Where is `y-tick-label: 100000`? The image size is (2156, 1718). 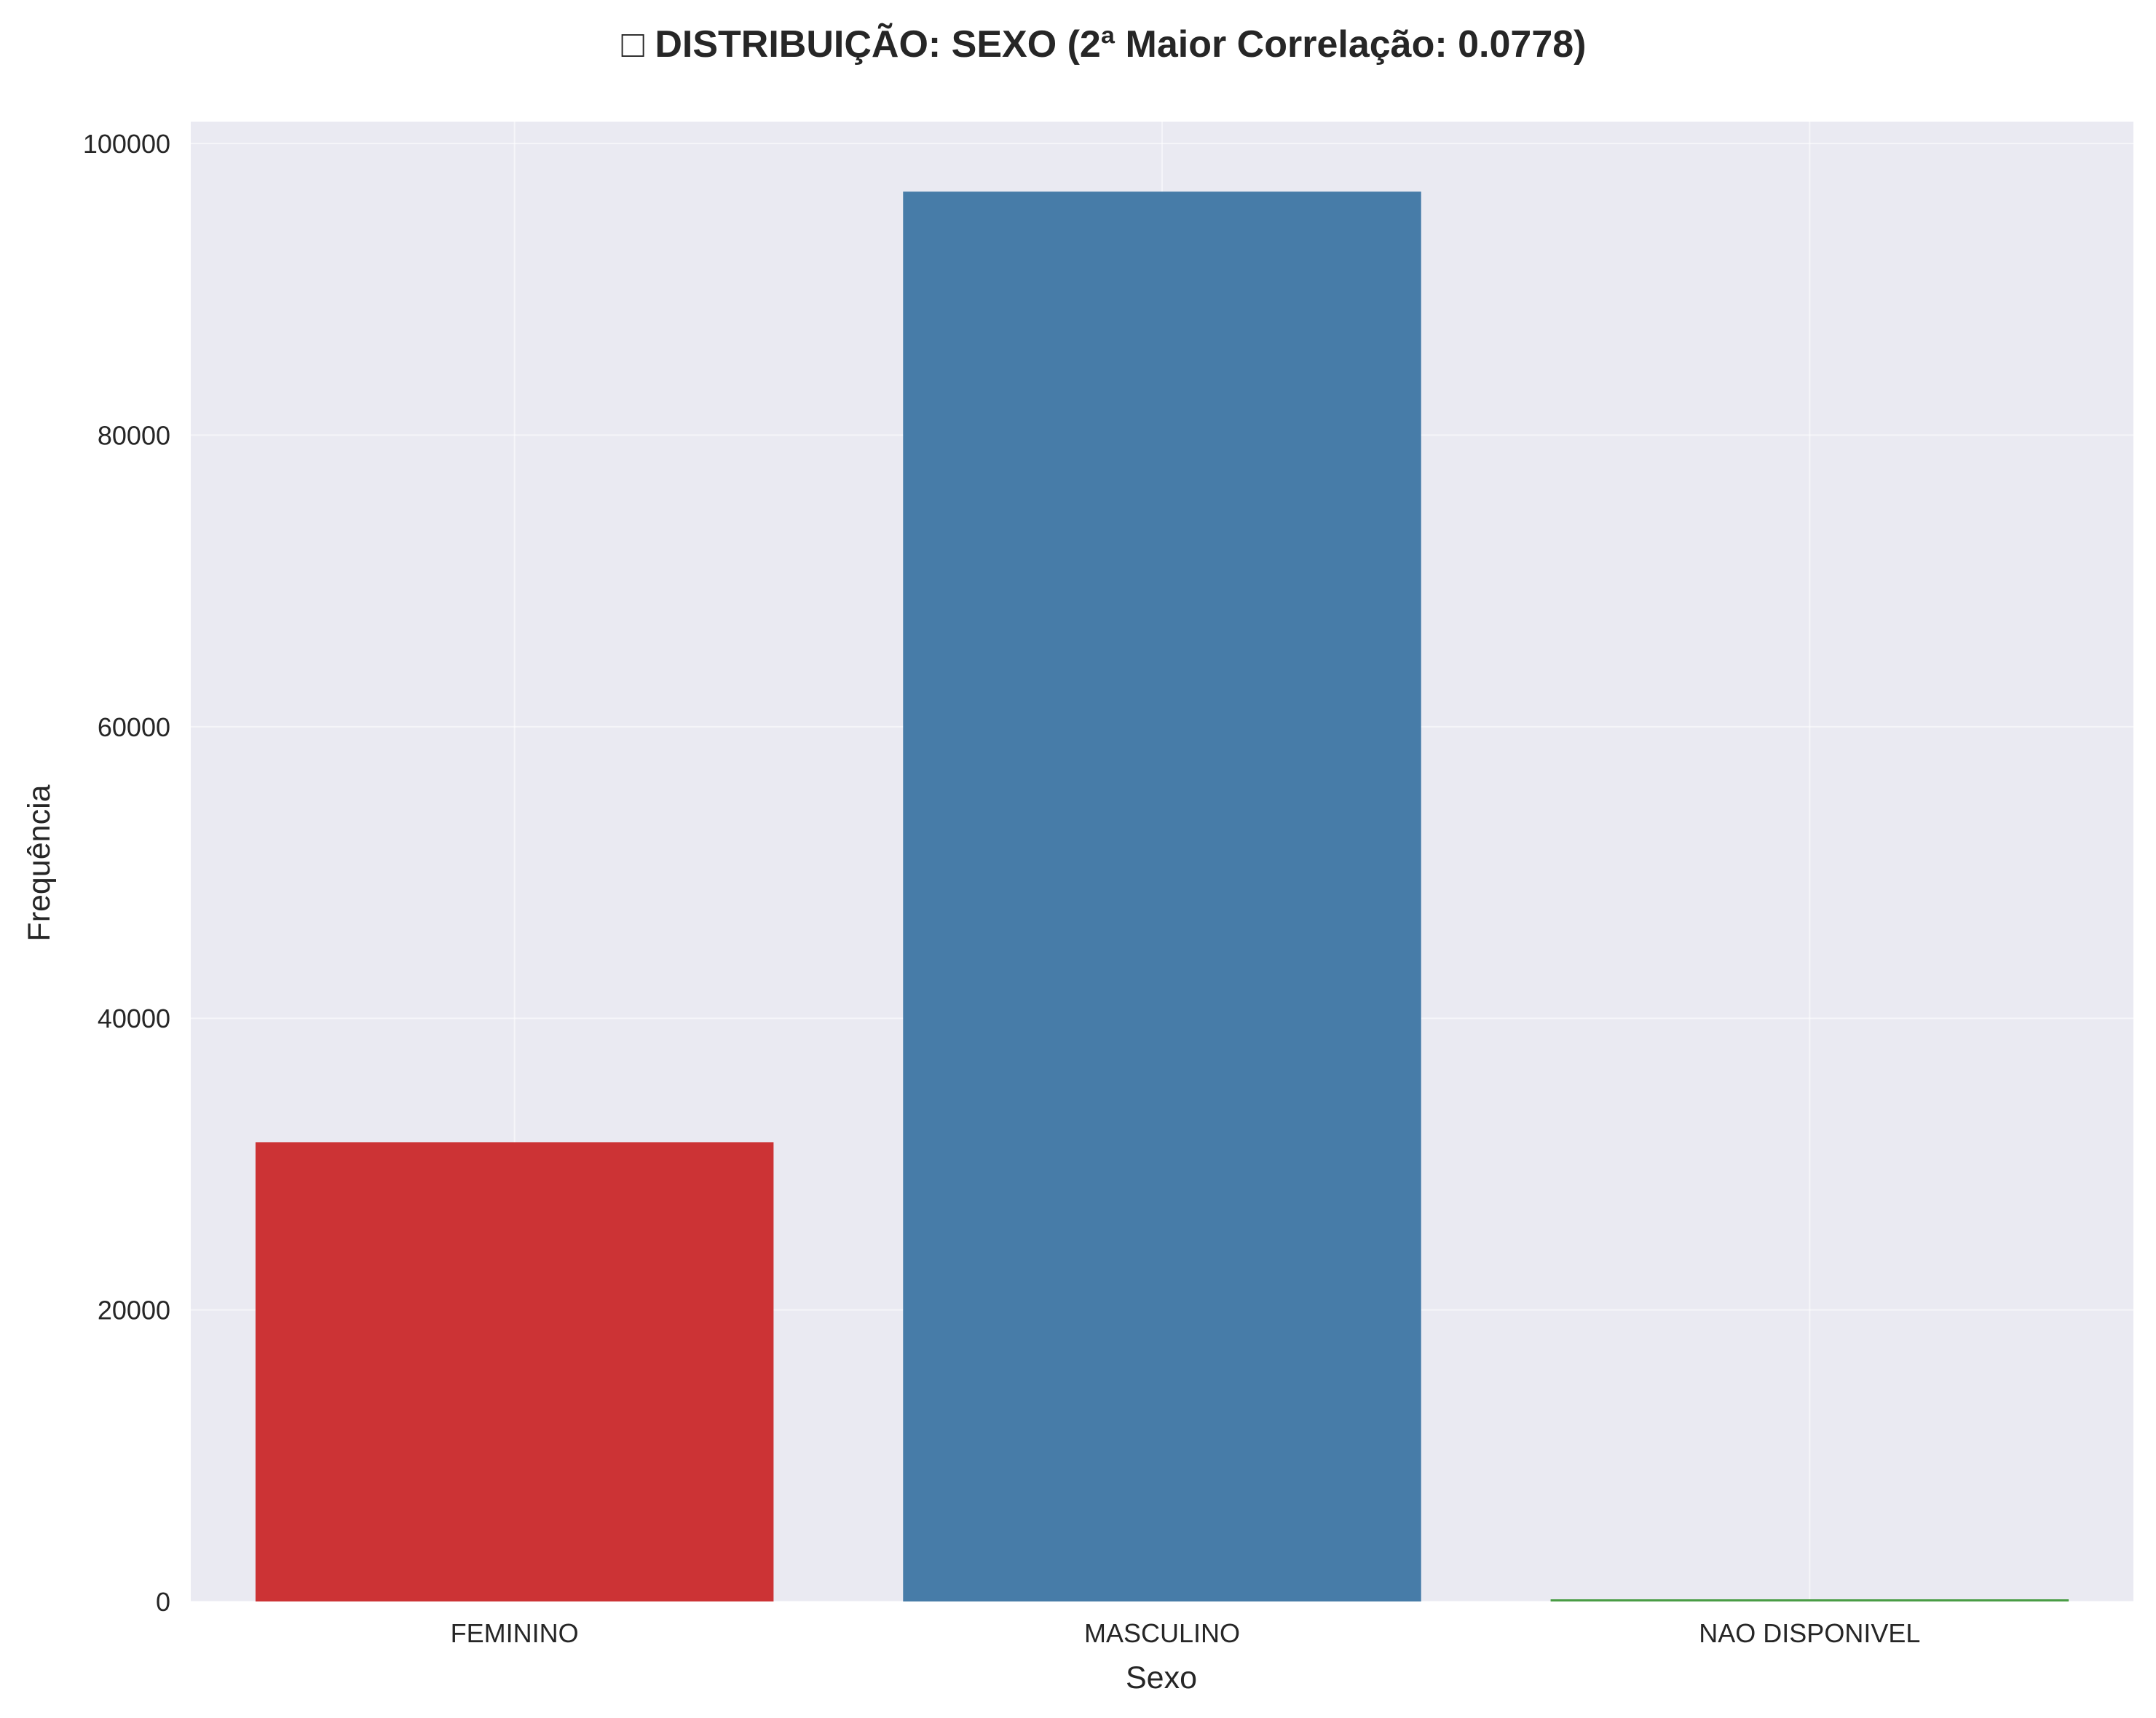
y-tick-label: 100000 is located at coordinates (127, 144).